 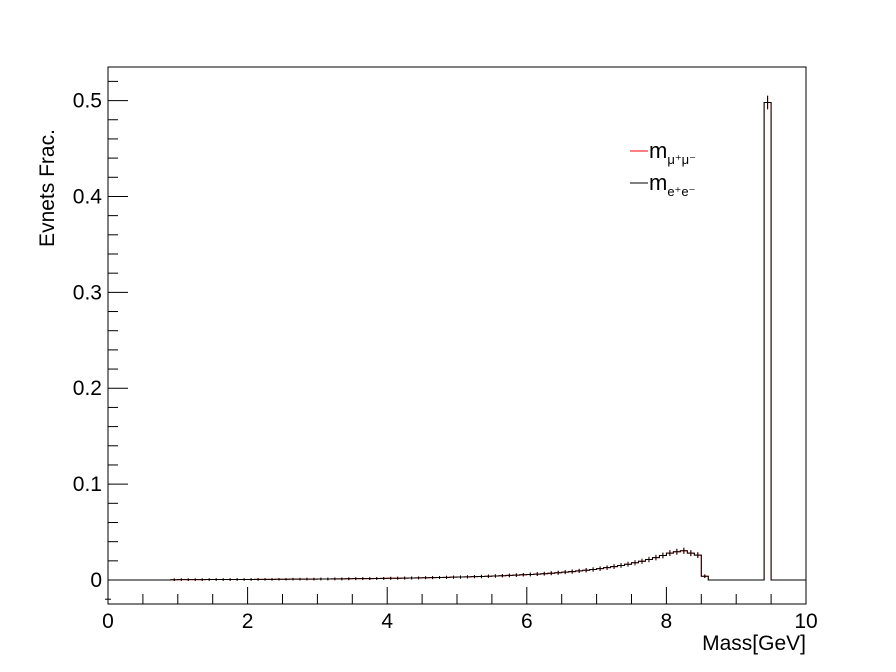 I want to click on x-tick-label: 10, so click(x=805, y=621).